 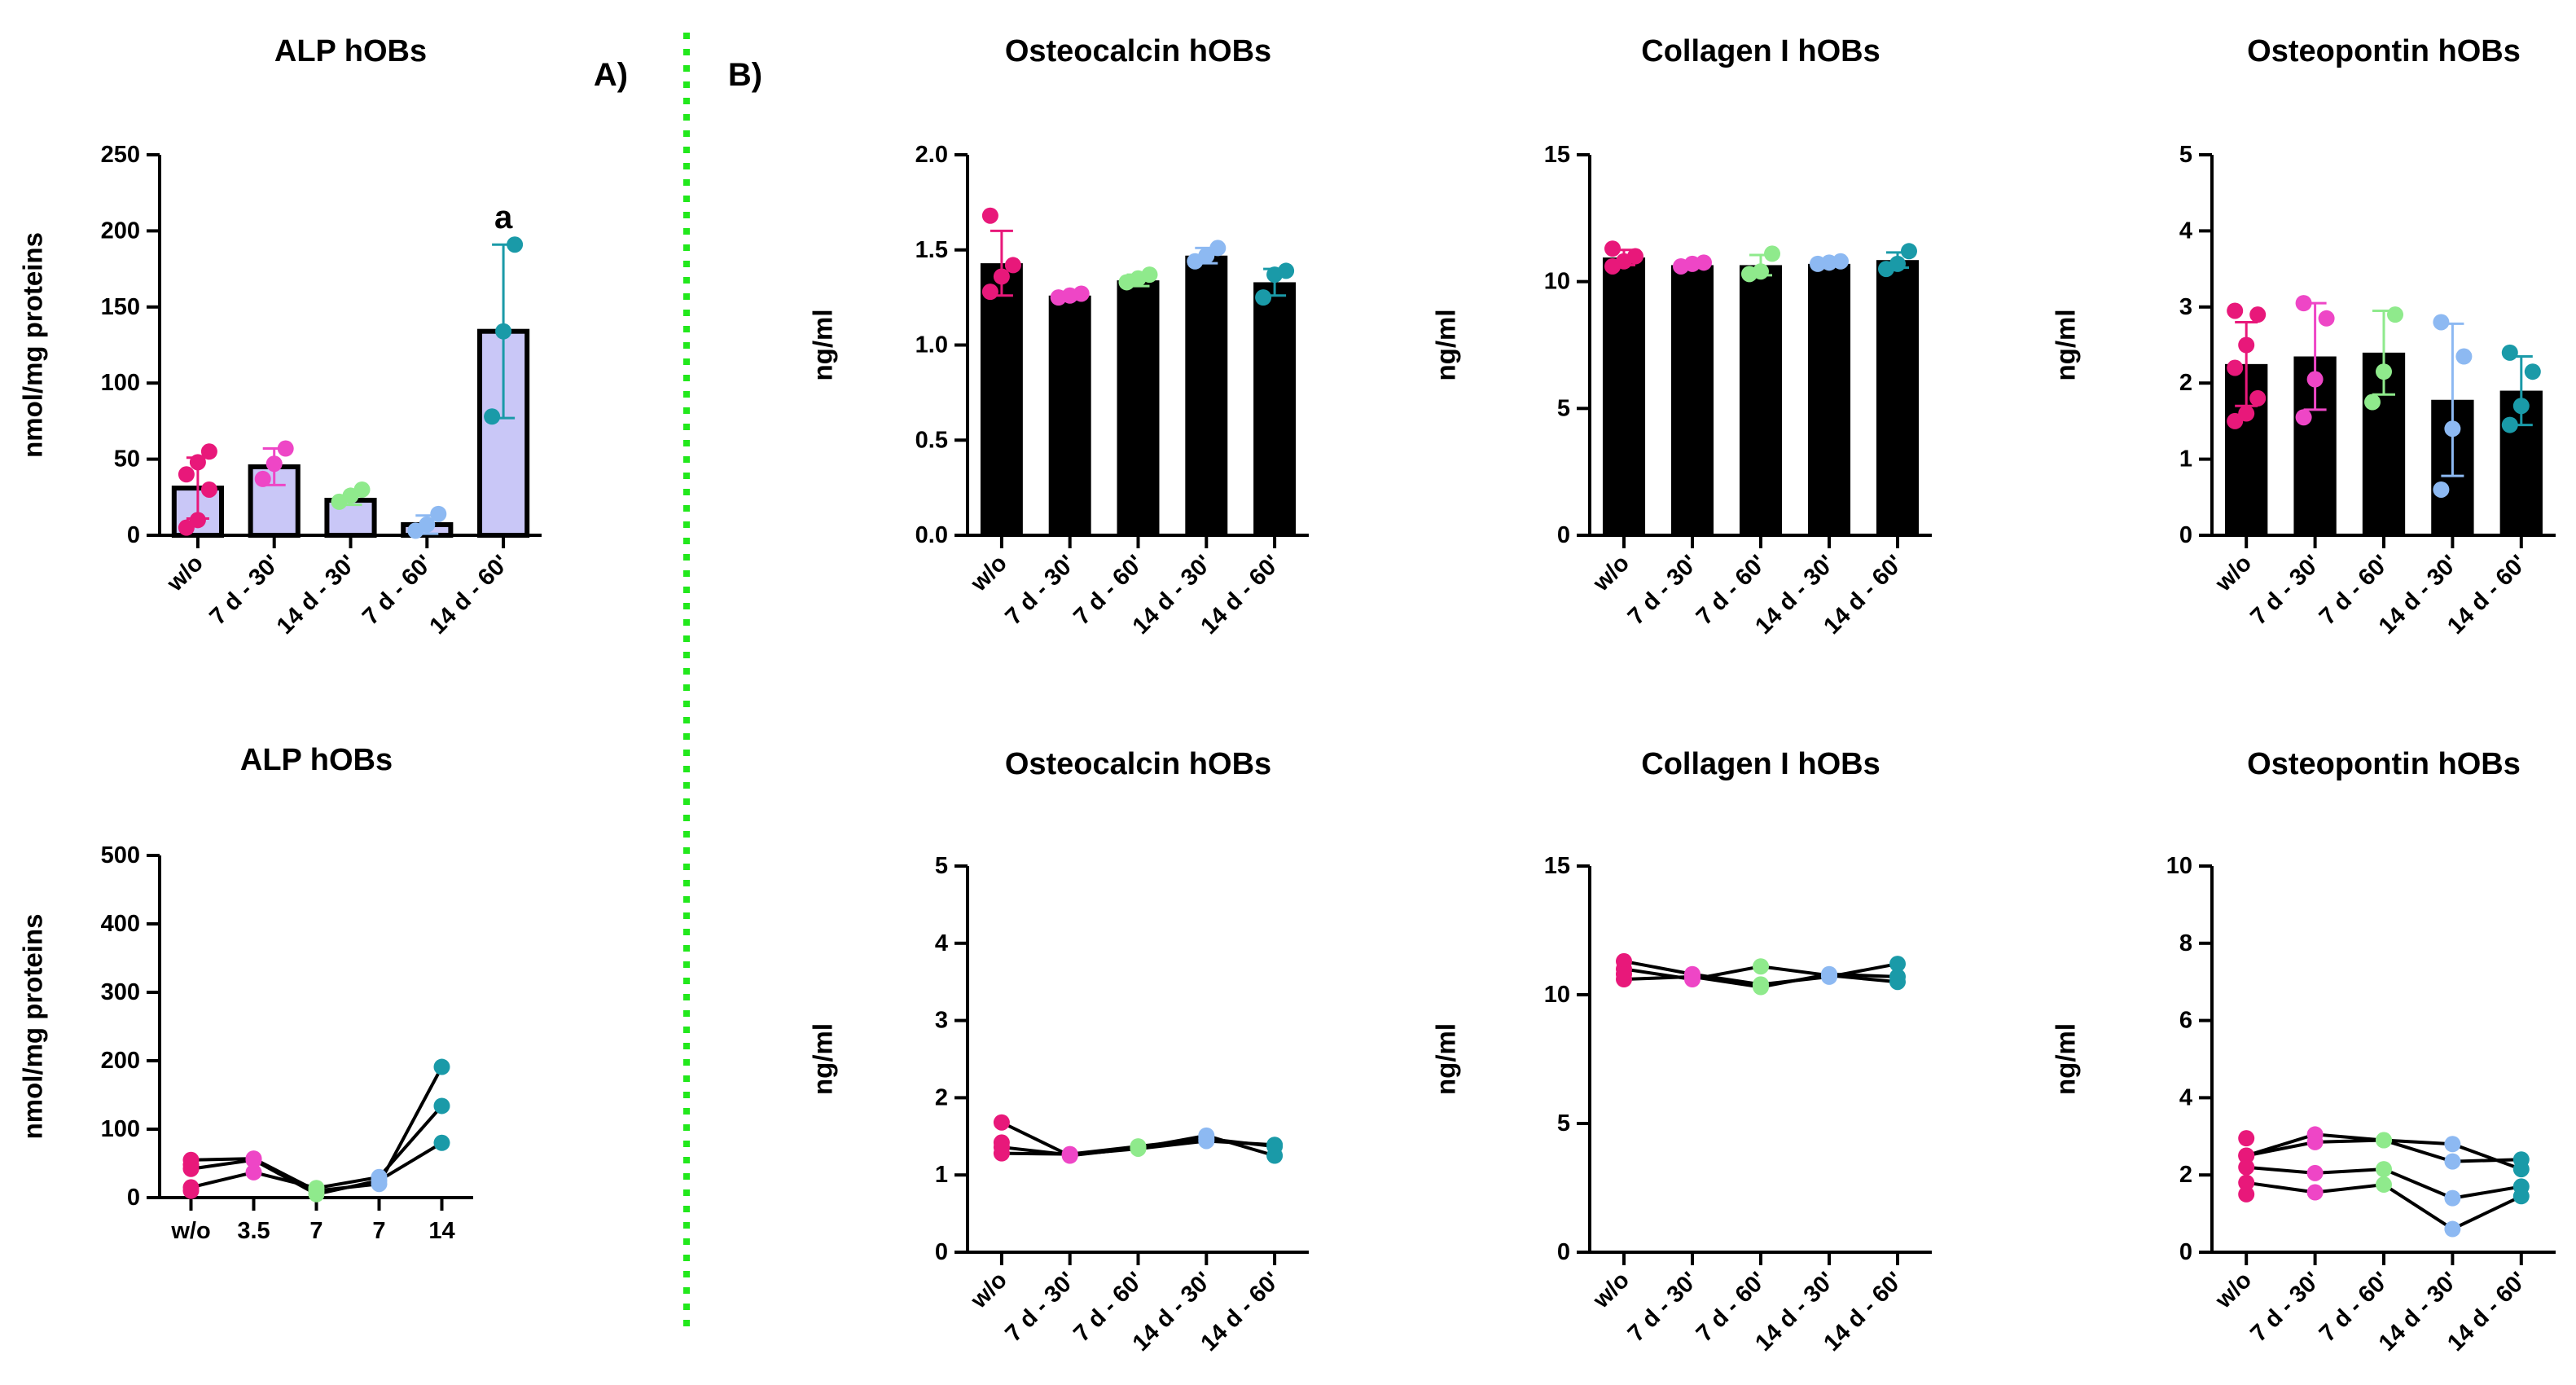 What do you see at coordinates (253, 1231) in the screenshot?
I see `x-tick-label: 3.5` at bounding box center [253, 1231].